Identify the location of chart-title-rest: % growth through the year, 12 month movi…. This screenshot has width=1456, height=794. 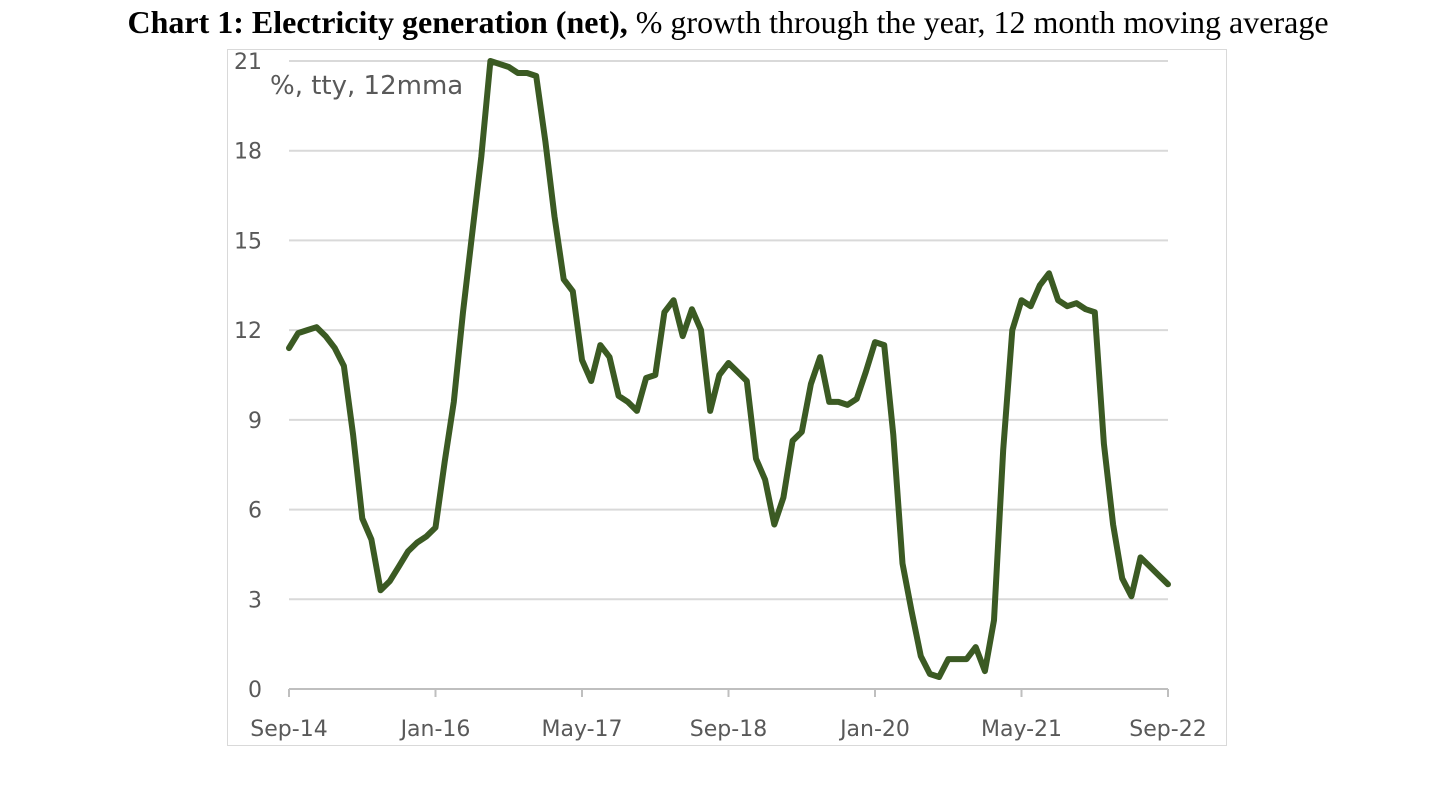
(982, 22).